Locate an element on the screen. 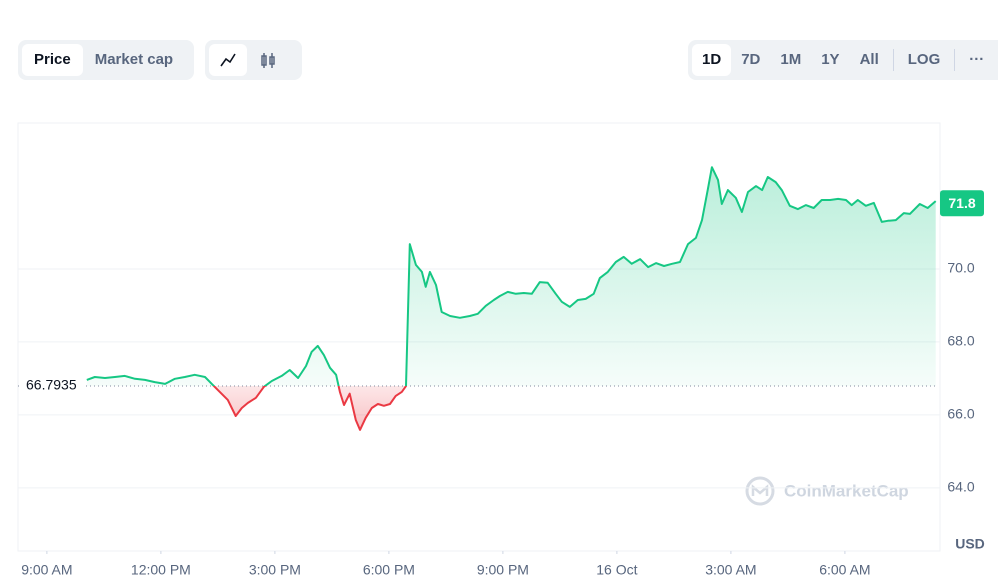 The width and height of the screenshot is (998, 582). y-tick-label: 68.0 is located at coordinates (960, 341).